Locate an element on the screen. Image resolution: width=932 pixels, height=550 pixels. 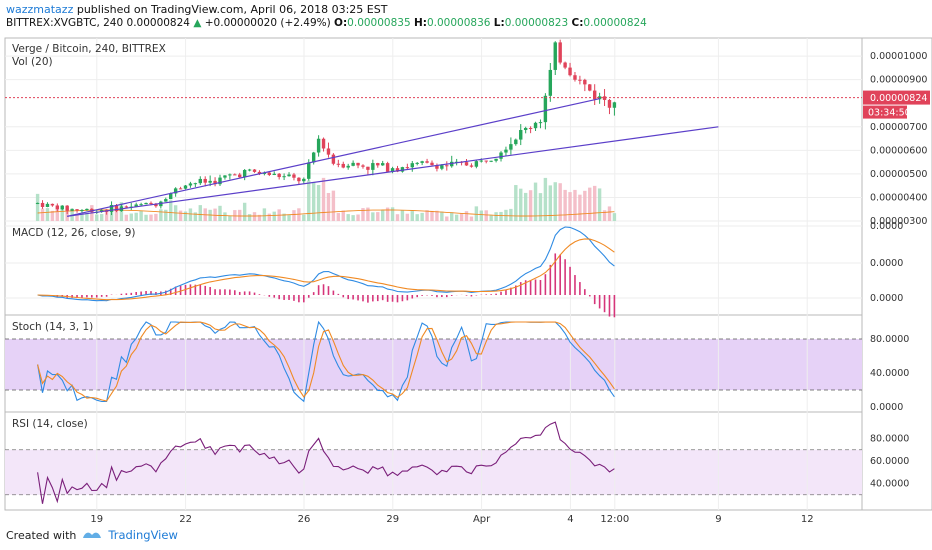
tradingview-brand: TradingView is located at coordinates (143, 535).